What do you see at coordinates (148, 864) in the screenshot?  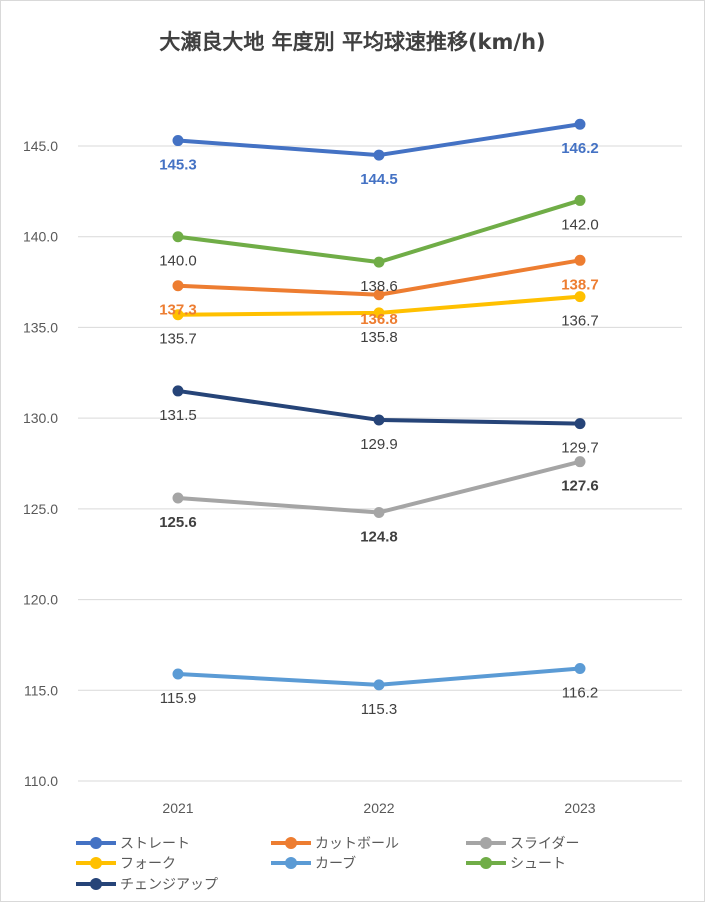 I see `legend-label: フォーク` at bounding box center [148, 864].